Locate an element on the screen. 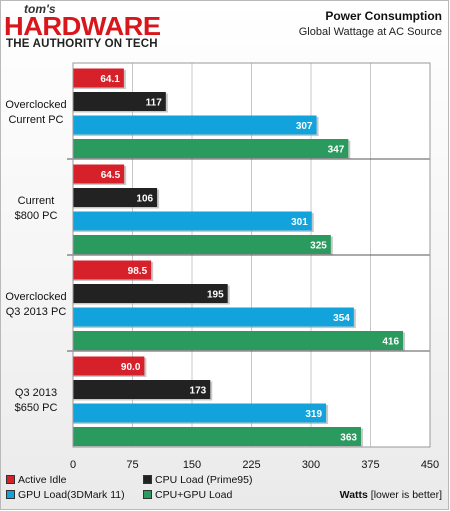 The image size is (450, 511). x-tick-label: 450 is located at coordinates (430, 465).